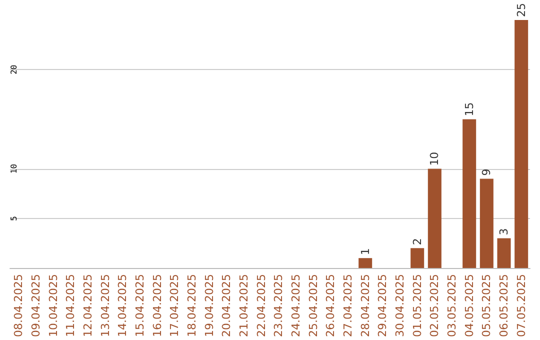 This screenshot has width=540, height=340. I want to click on x-tick-label: 18.04.2025, so click(192, 306).